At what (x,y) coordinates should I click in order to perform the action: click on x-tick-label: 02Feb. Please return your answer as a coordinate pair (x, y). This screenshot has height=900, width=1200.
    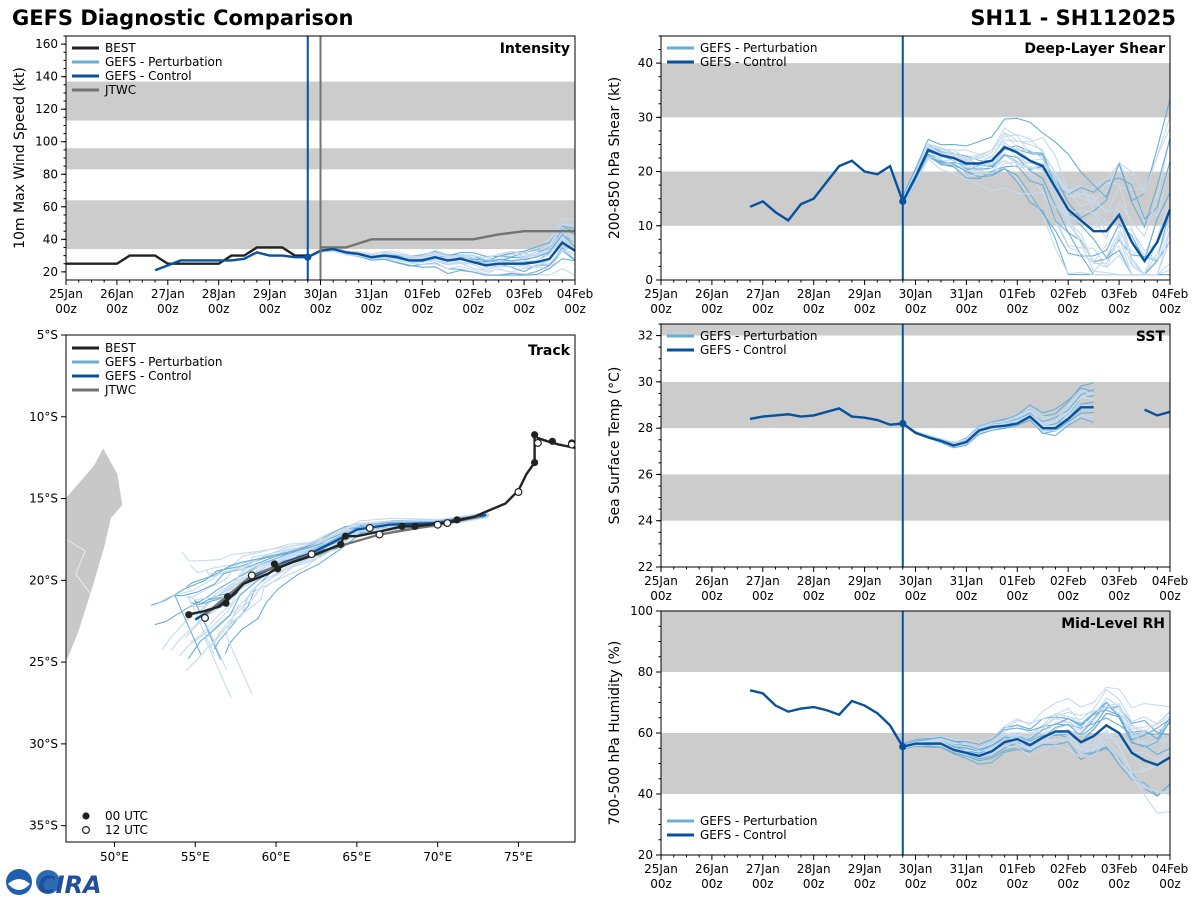
    Looking at the image, I should click on (1068, 294).